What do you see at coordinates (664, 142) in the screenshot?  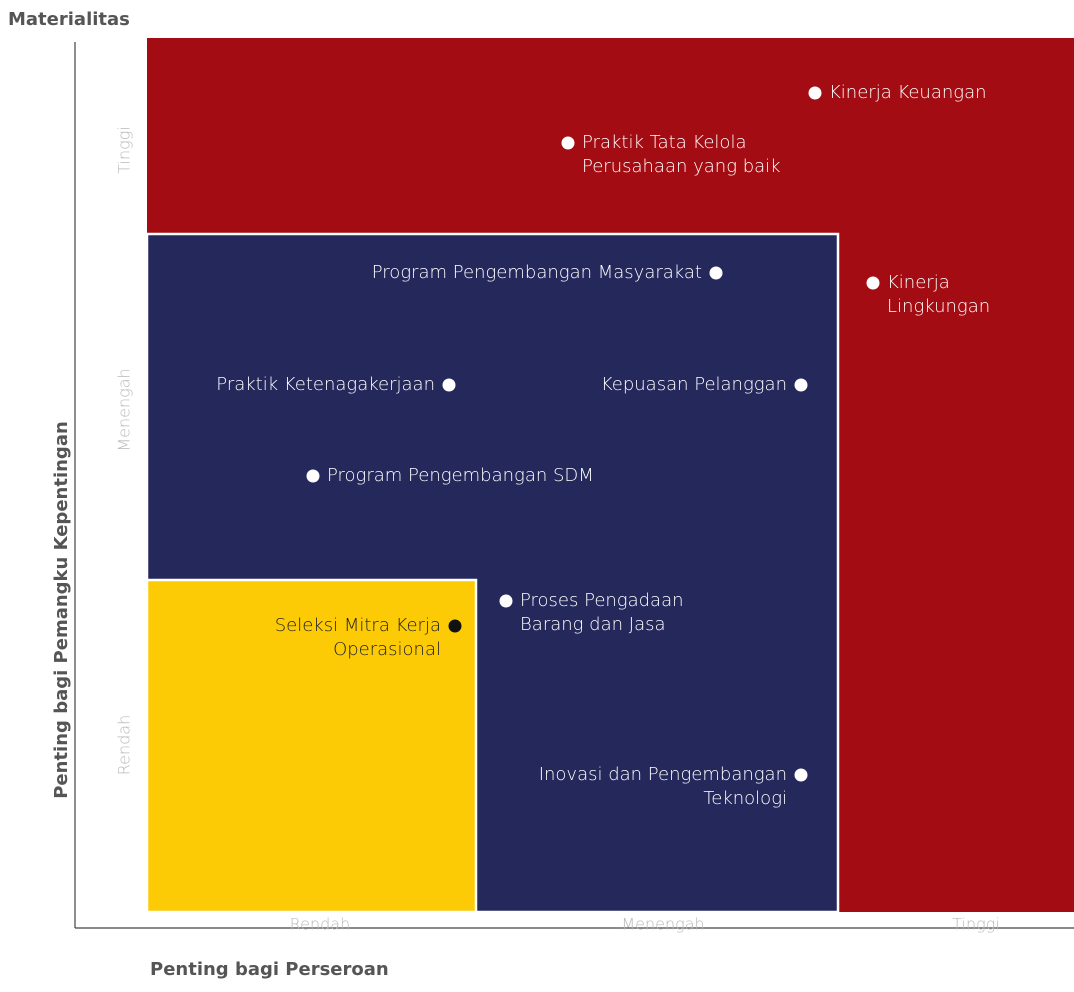 I see `item-label: Praktik Tata Kelola` at bounding box center [664, 142].